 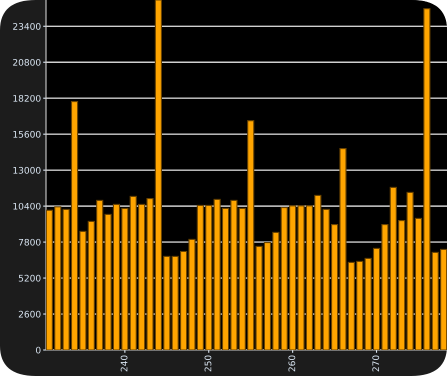 I want to click on y-tick-label: 2600, so click(x=29, y=314).